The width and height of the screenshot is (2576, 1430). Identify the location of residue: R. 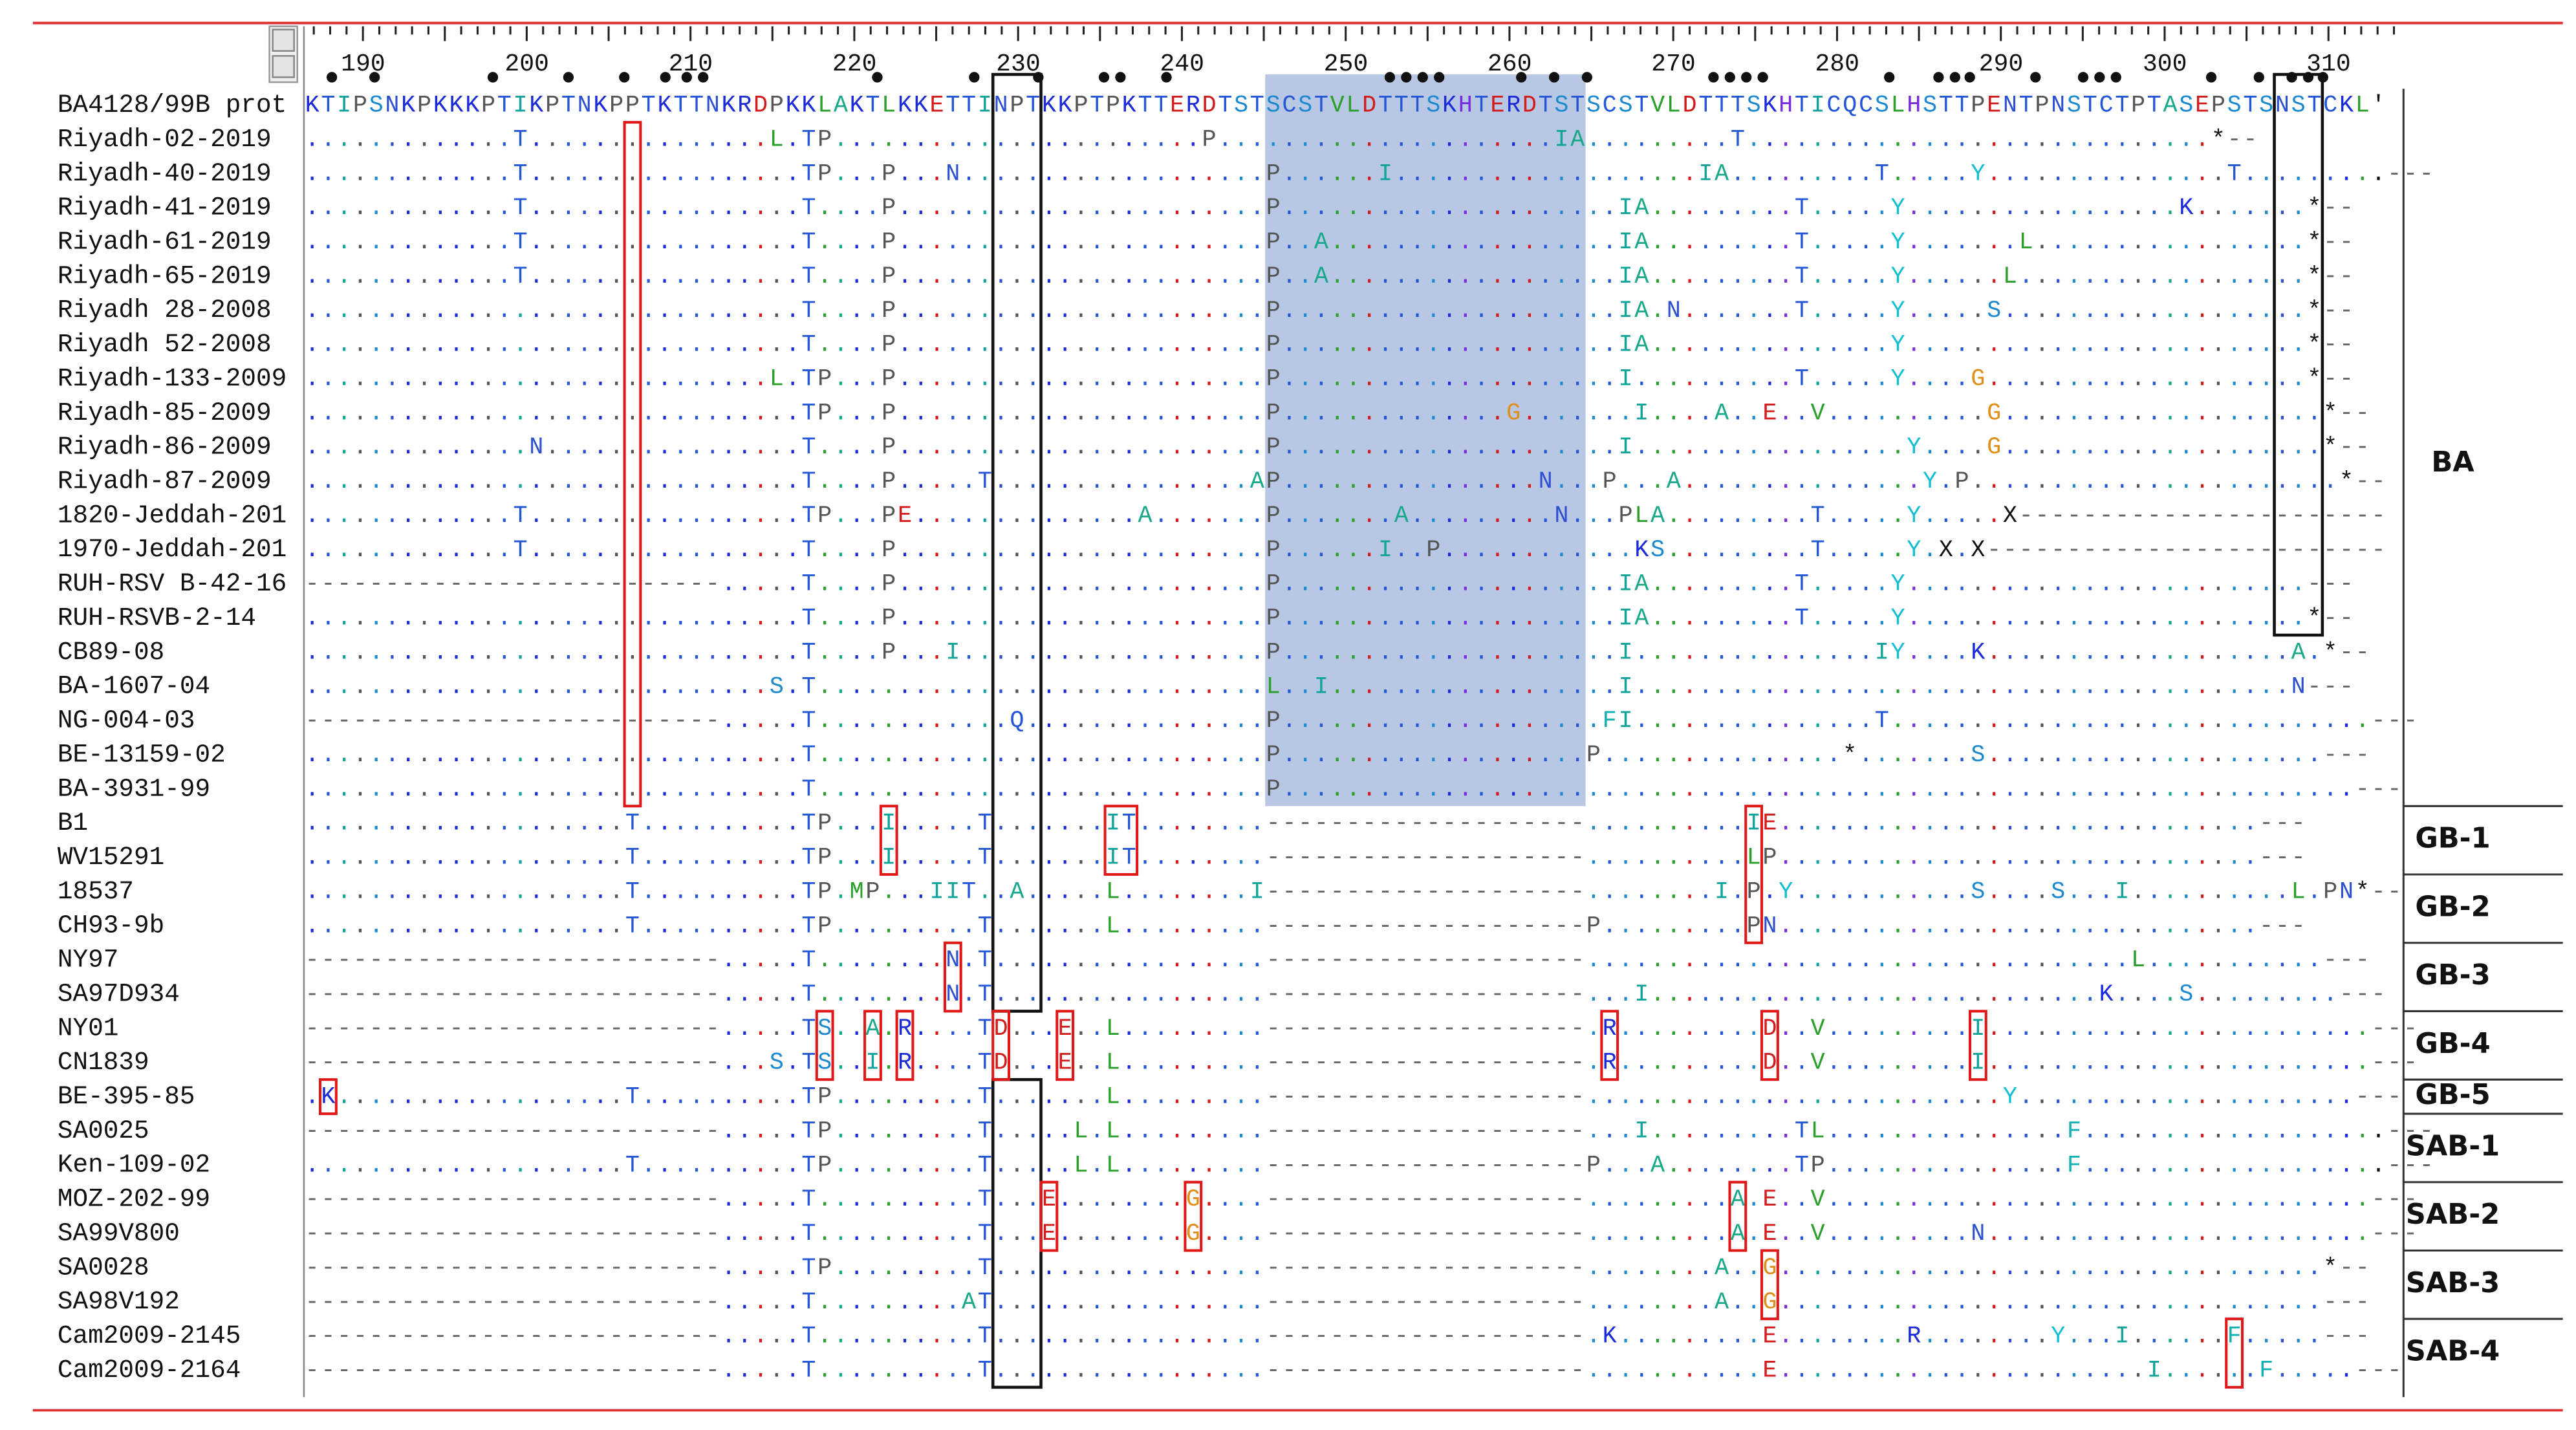
(905, 1029).